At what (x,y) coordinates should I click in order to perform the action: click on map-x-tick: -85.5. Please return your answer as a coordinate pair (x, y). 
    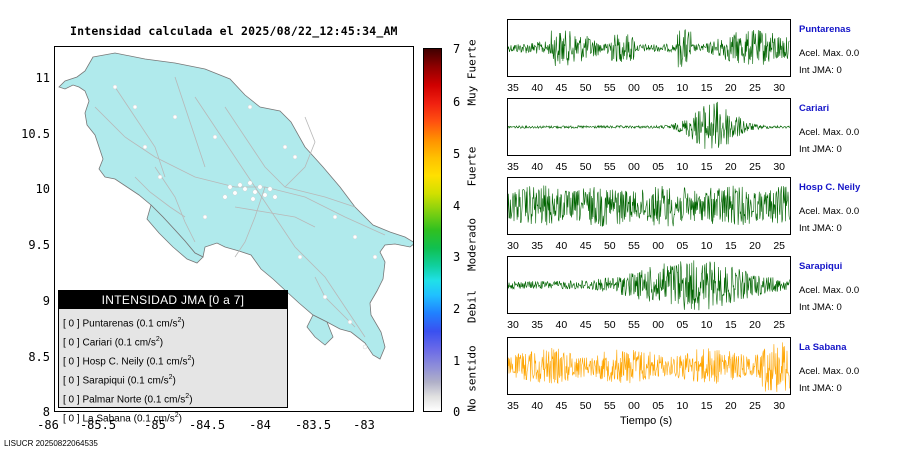
    Looking at the image, I should click on (98, 425).